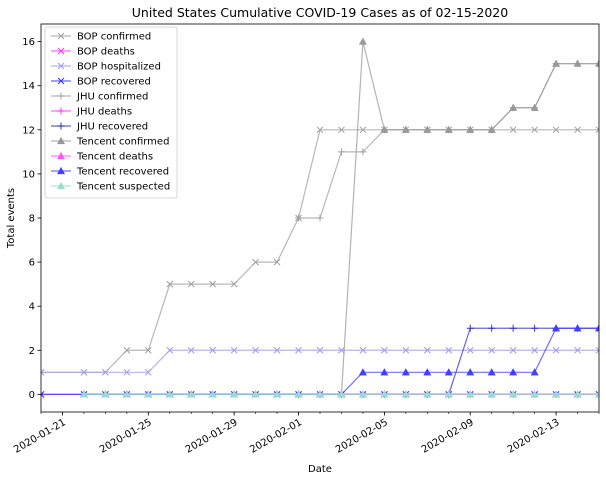 The height and width of the screenshot is (480, 606). What do you see at coordinates (28, 86) in the screenshot?
I see `y-tick-label: 14` at bounding box center [28, 86].